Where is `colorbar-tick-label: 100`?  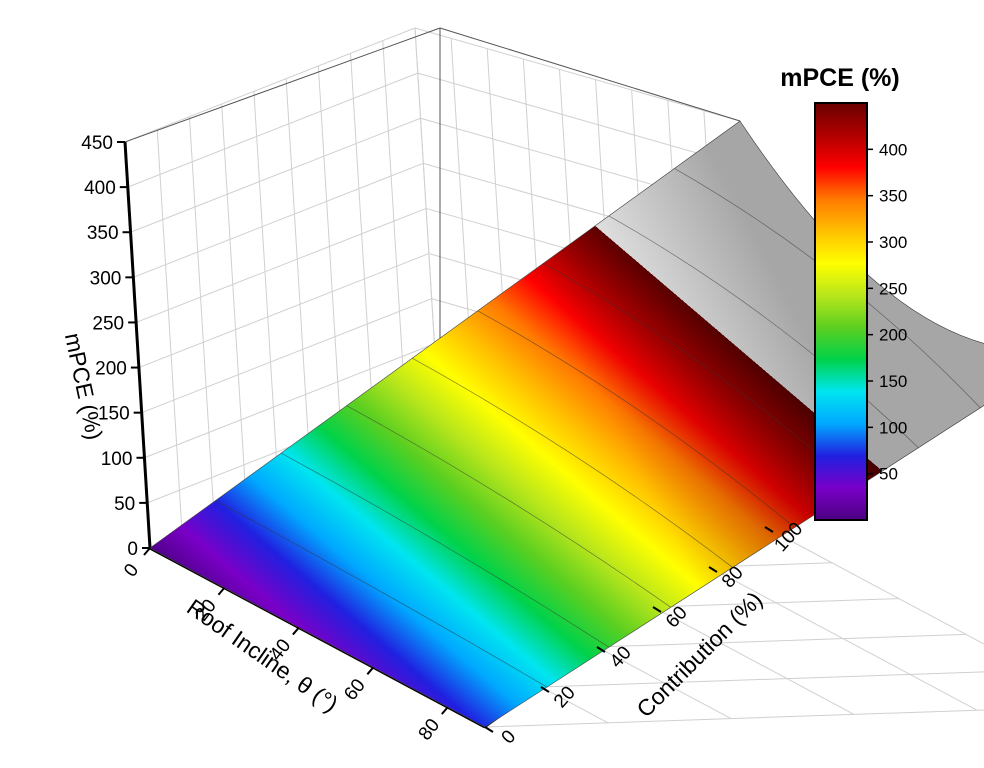
colorbar-tick-label: 100 is located at coordinates (893, 427).